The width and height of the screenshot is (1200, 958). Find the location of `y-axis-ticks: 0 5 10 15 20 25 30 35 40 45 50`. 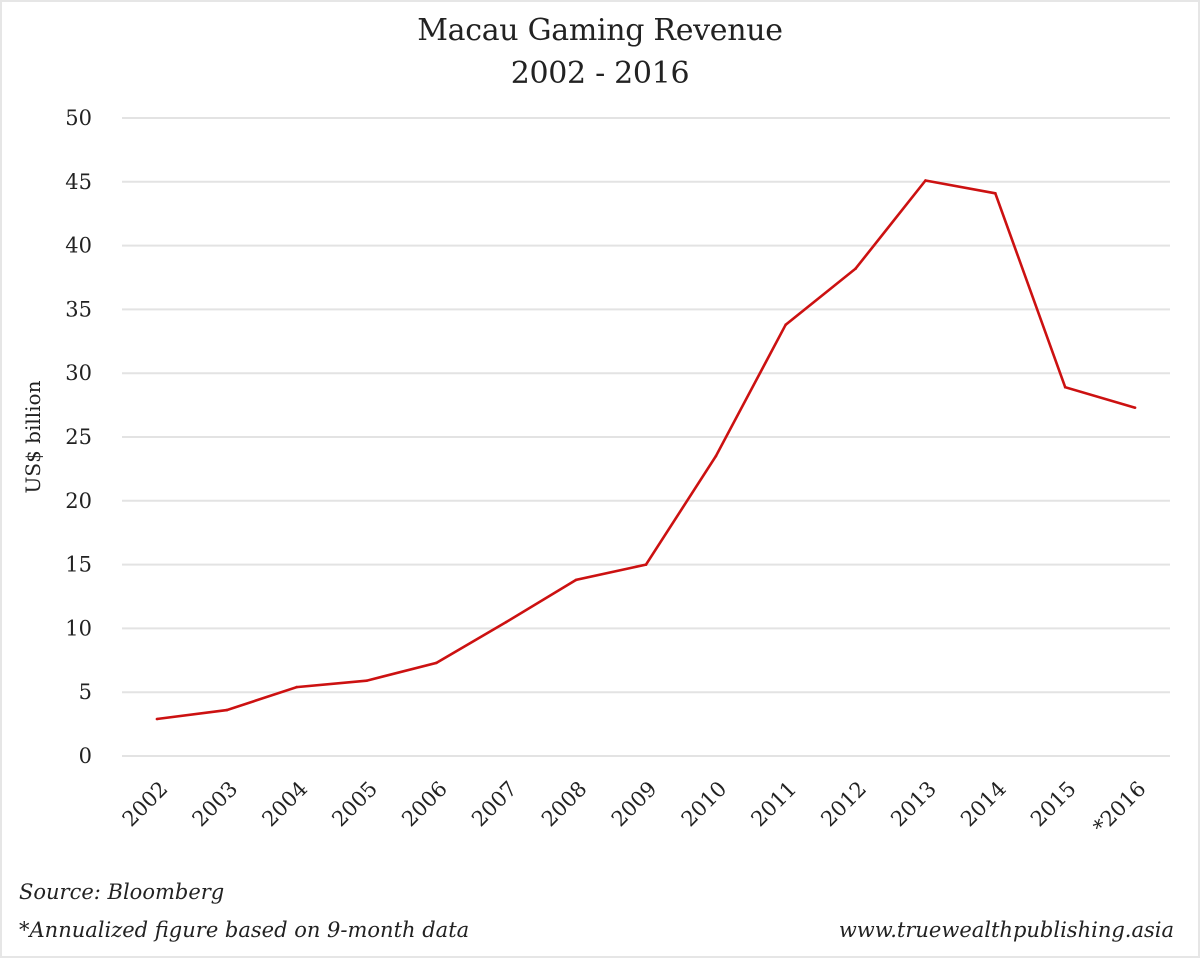

y-axis-ticks: 0 5 10 15 20 25 30 35 40 45 50 is located at coordinates (78, 437).